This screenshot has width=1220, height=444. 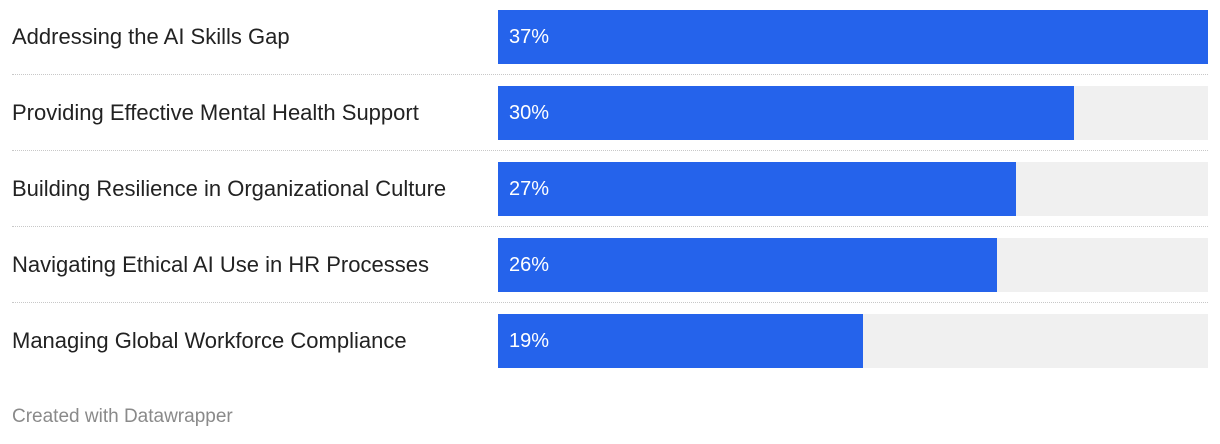 I want to click on bar-track: 37%, so click(x=853, y=37).